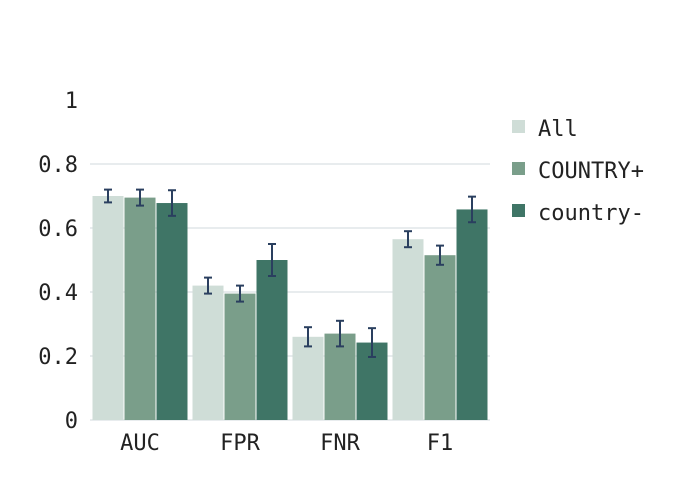 This screenshot has height=504, width=700. I want to click on x-category-label: FPR, so click(240, 443).